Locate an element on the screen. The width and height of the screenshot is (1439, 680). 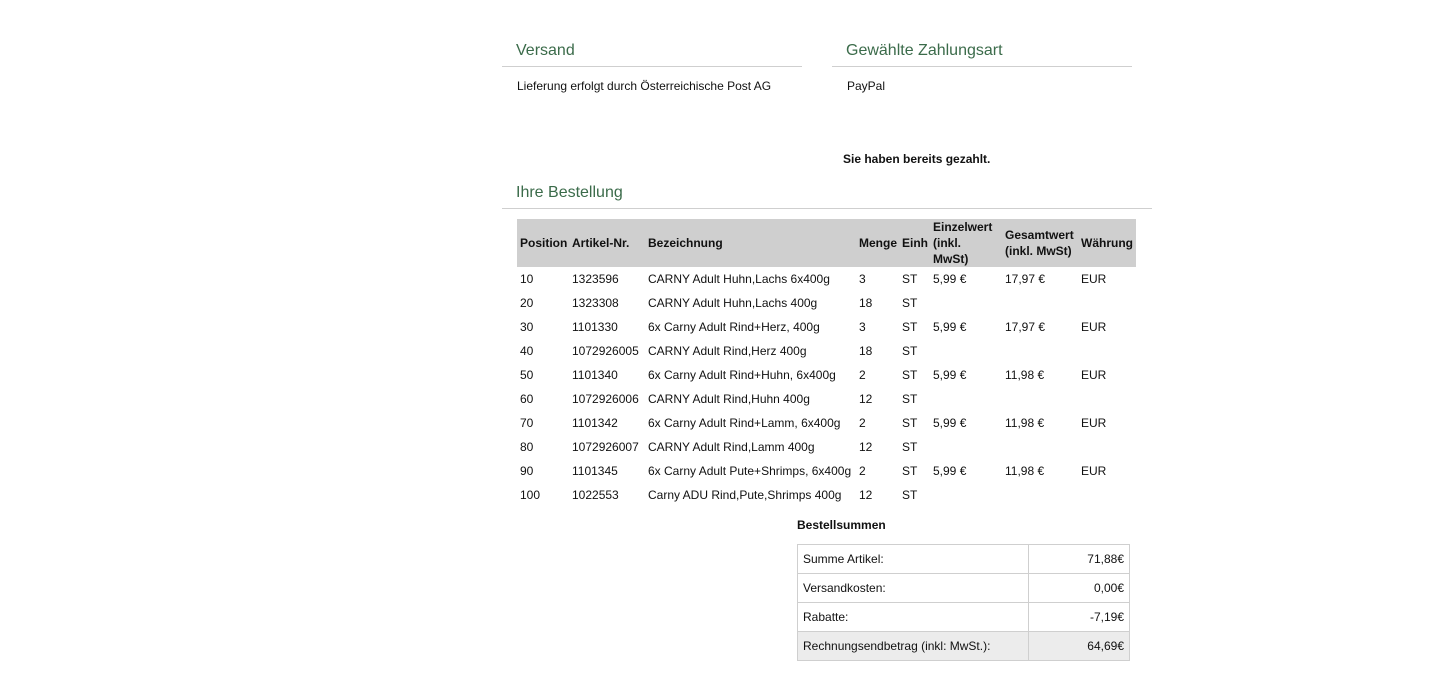
cell-description: CARNY Adult Rind,Lamm 400g is located at coordinates (731, 447).